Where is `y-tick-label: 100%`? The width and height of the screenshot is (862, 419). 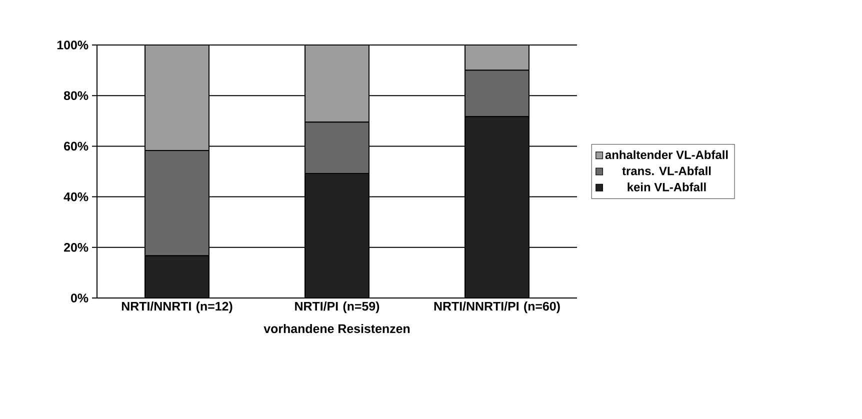
y-tick-label: 100% is located at coordinates (72, 45).